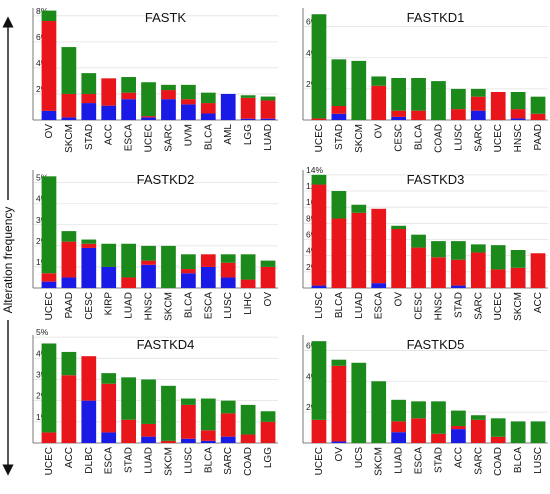  What do you see at coordinates (248, 303) in the screenshot?
I see `category-label: LIHC` at bounding box center [248, 303].